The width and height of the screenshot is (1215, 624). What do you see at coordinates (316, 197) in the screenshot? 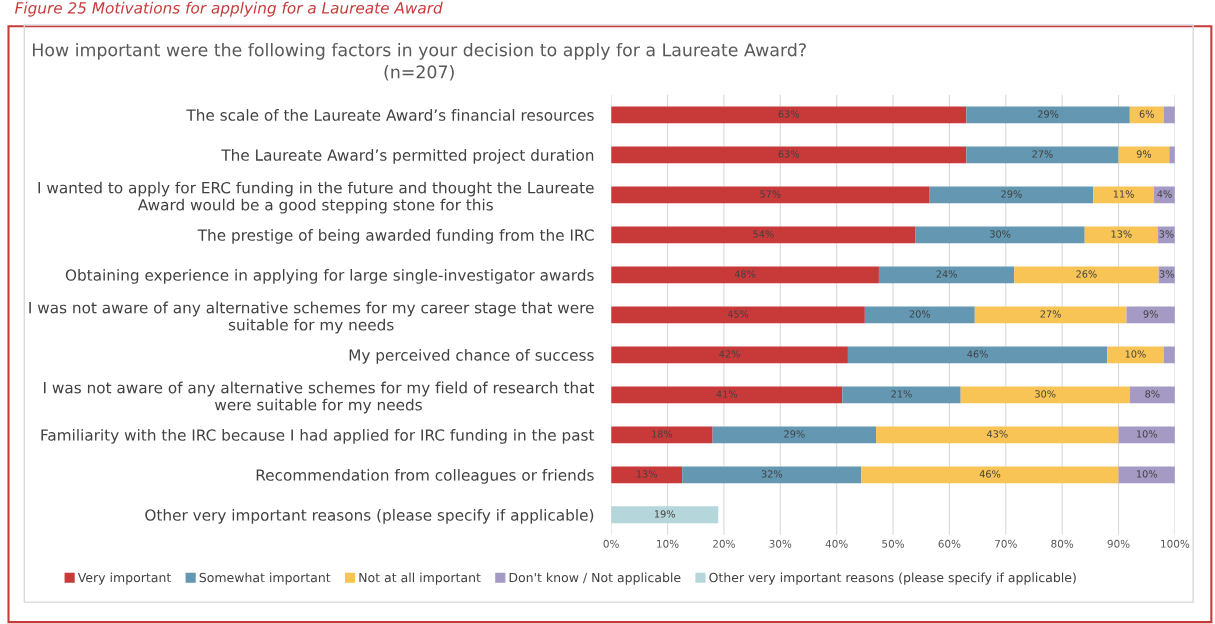
I see `y-tick-label: I wanted to apply for ERC funding in the future and thought the Laureate Award would be a good stepping stone for this` at bounding box center [316, 197].